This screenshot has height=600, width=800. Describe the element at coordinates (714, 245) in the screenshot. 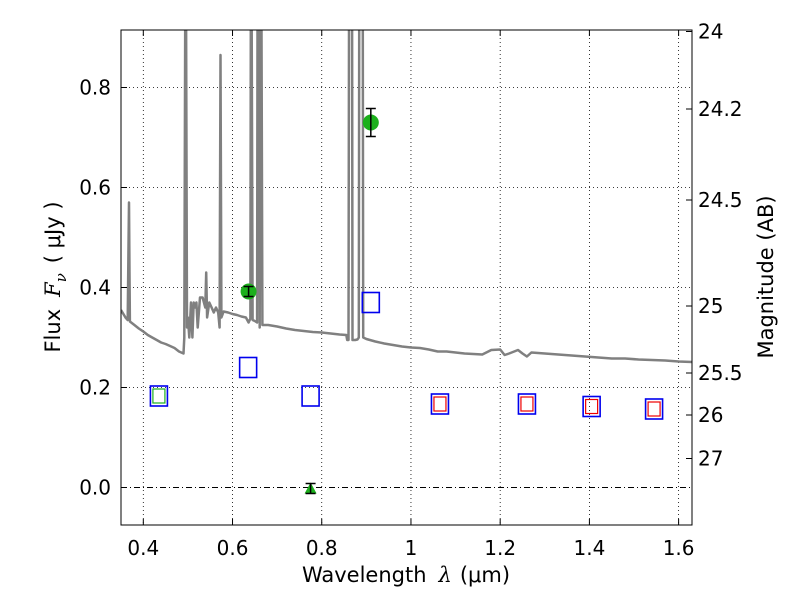

I see `y2-axis-ticks: 24 24.2 24.5 25 25.5 26 27` at that location.